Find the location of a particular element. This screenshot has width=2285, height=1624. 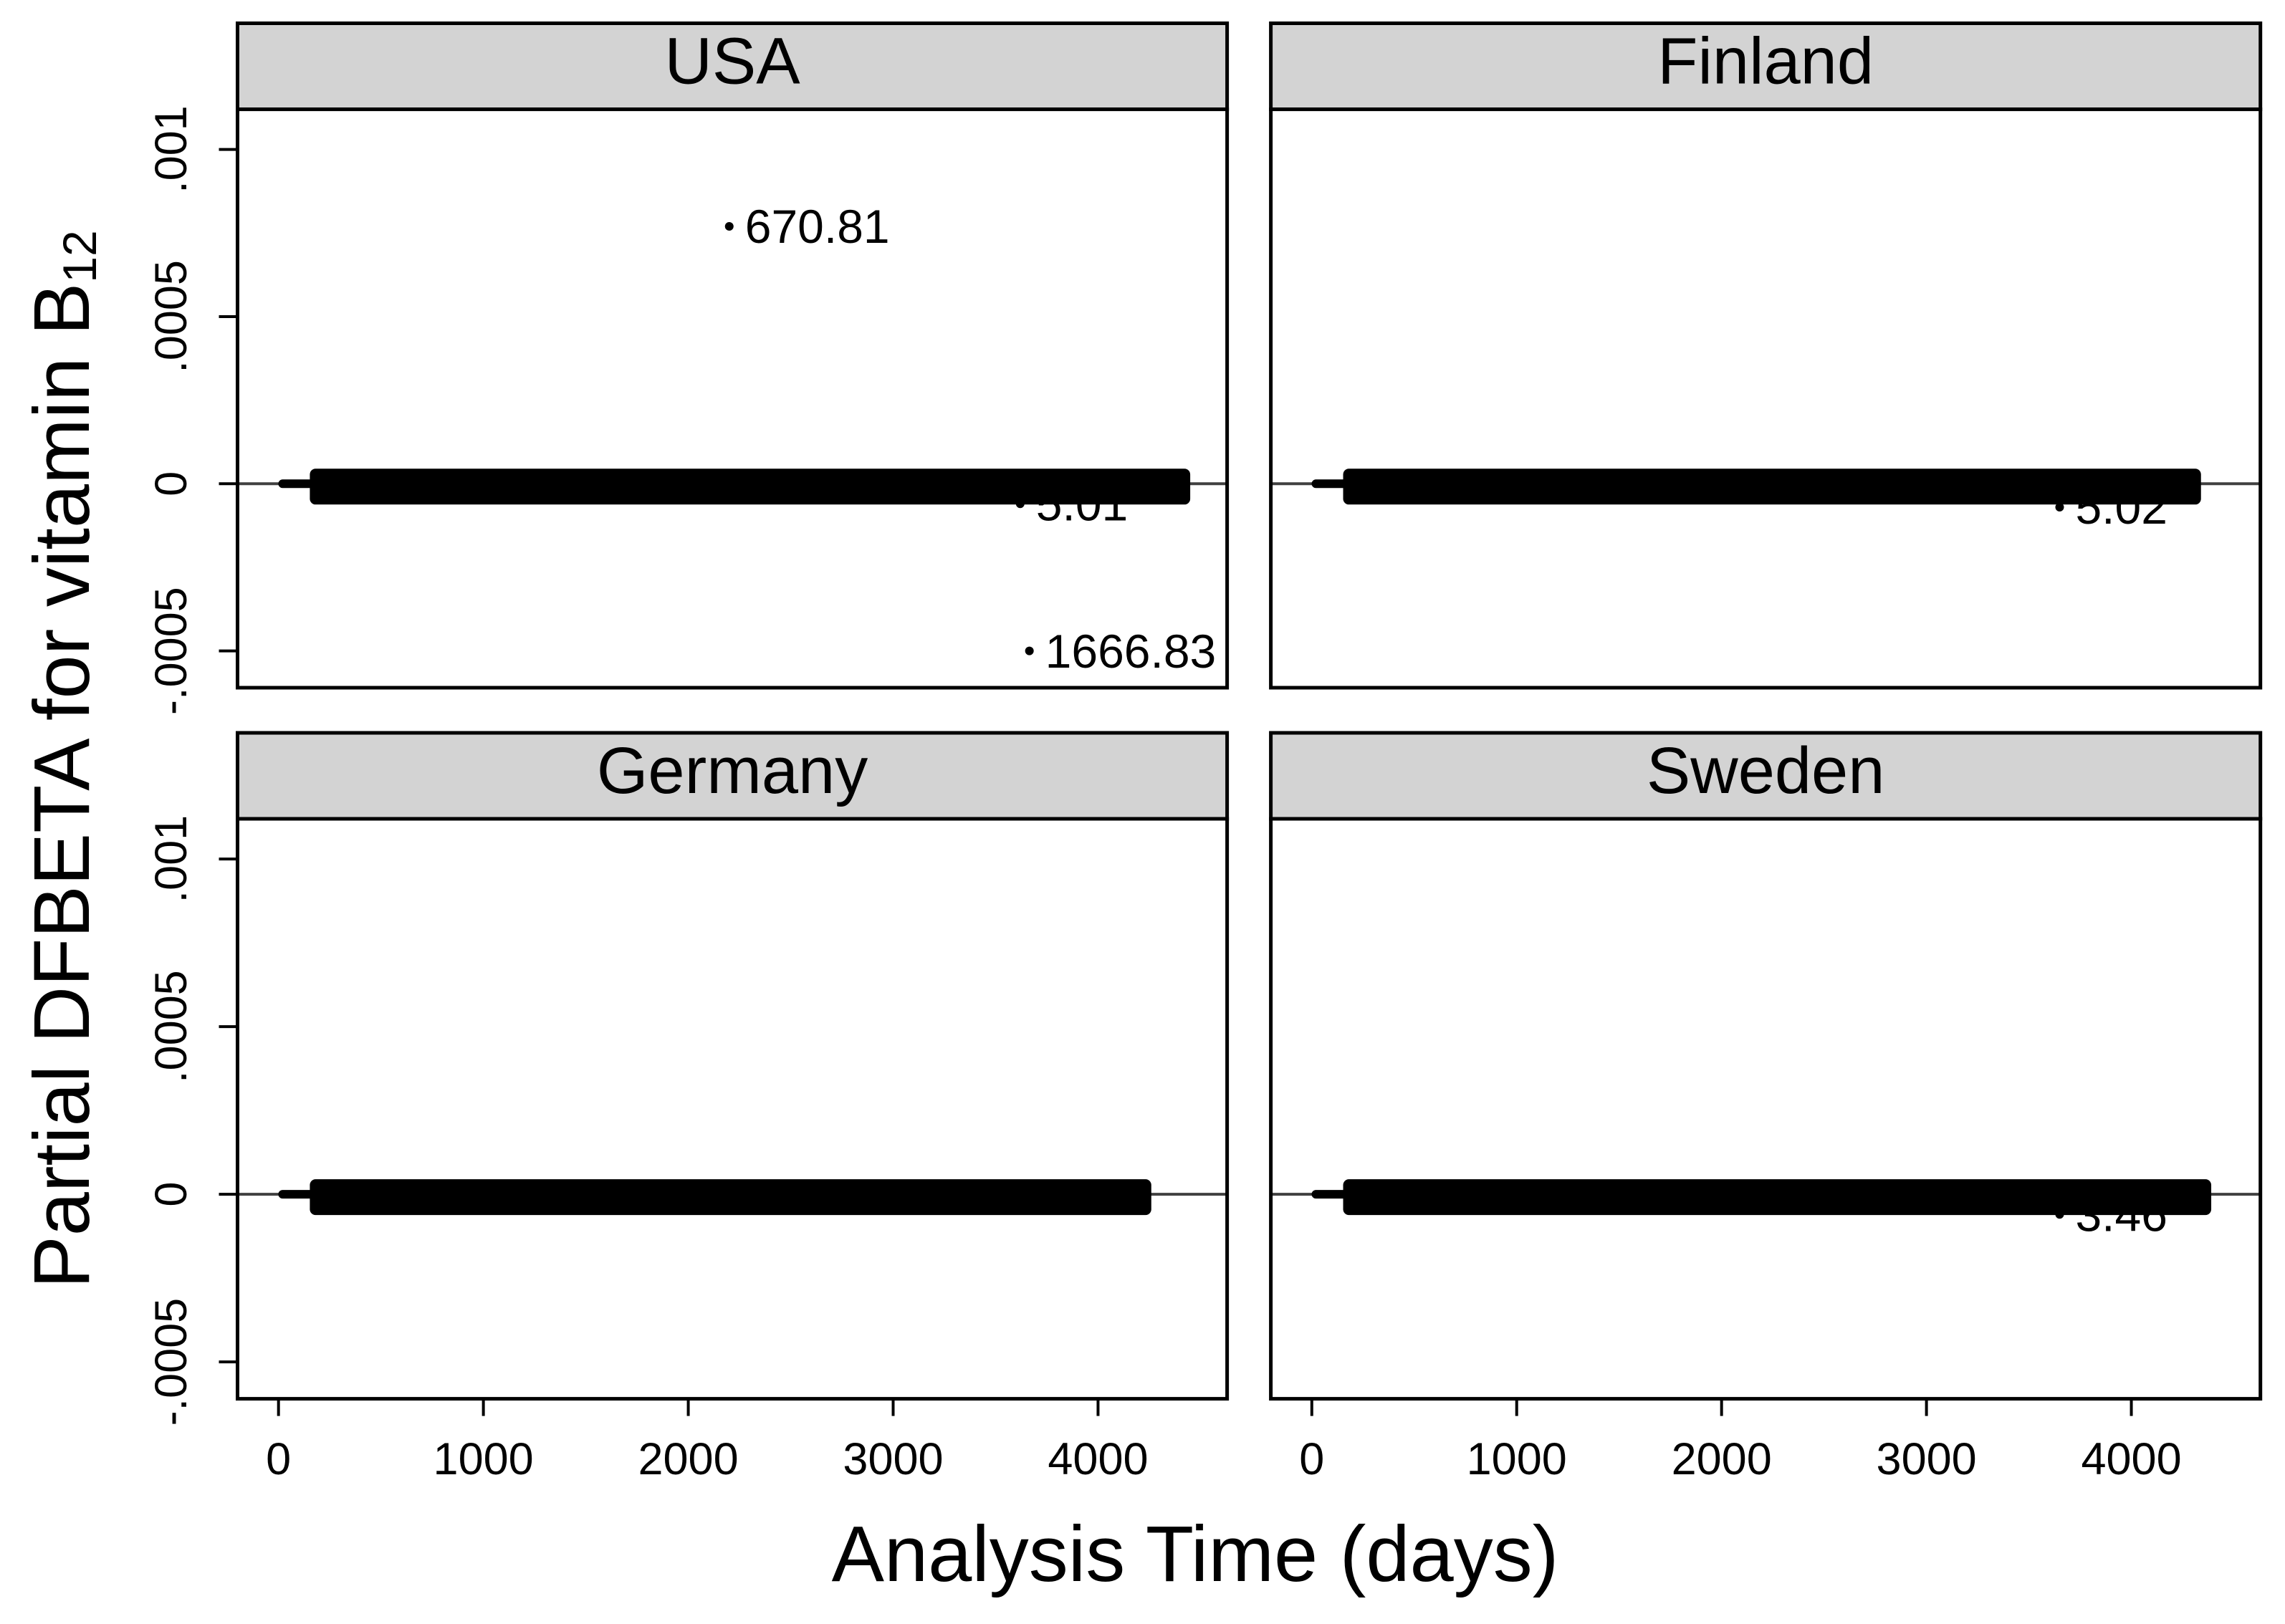

panel-title: Germany is located at coordinates (732, 771).